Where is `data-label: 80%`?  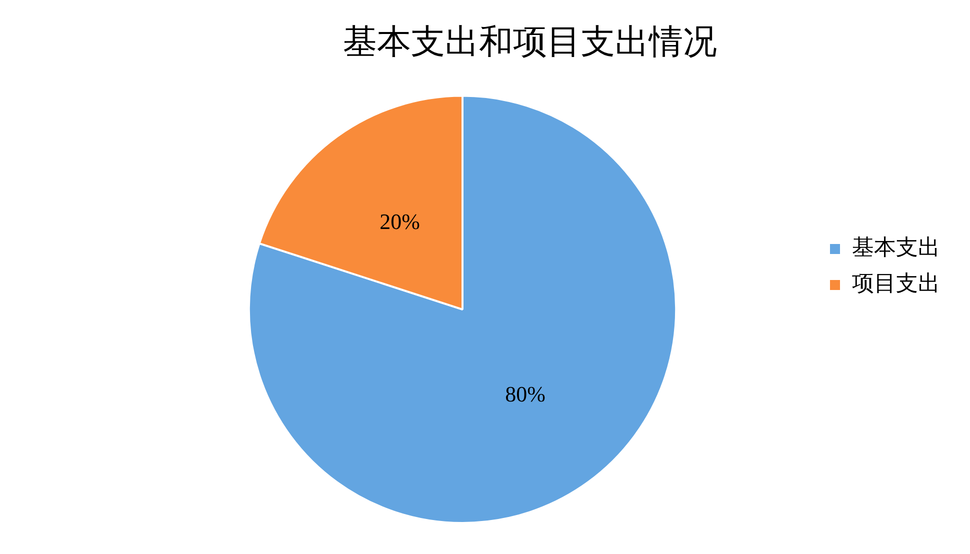 data-label: 80% is located at coordinates (525, 394).